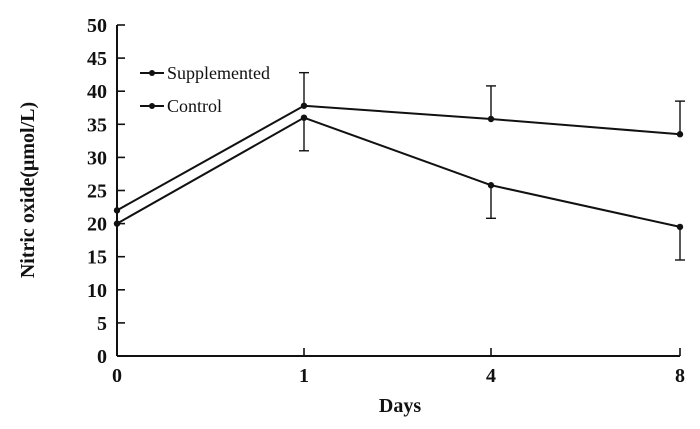  What do you see at coordinates (97, 158) in the screenshot?
I see `y-tick-label: 30` at bounding box center [97, 158].